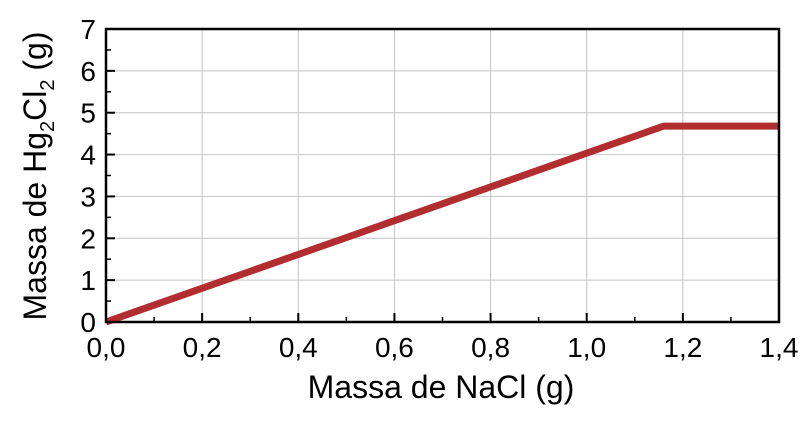 The image size is (812, 426). What do you see at coordinates (586, 347) in the screenshot?
I see `x-tick-label: 1,0` at bounding box center [586, 347].